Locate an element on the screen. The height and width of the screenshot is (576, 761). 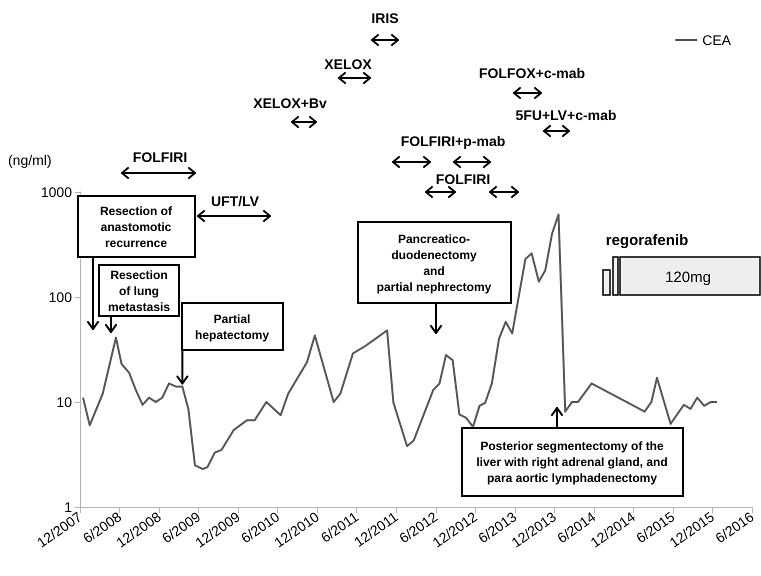
text: XELOX is located at coordinates (348, 64).